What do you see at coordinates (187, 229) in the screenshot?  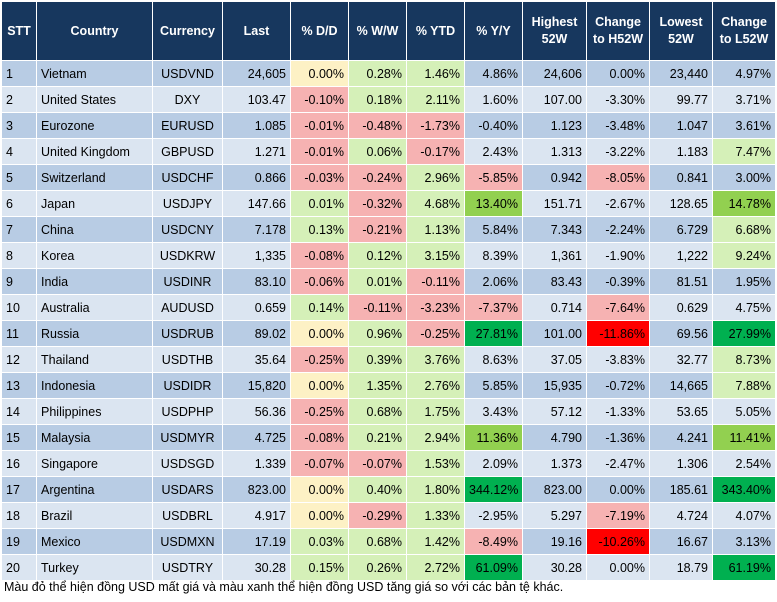 I see `currency-cell: USDCNY` at bounding box center [187, 229].